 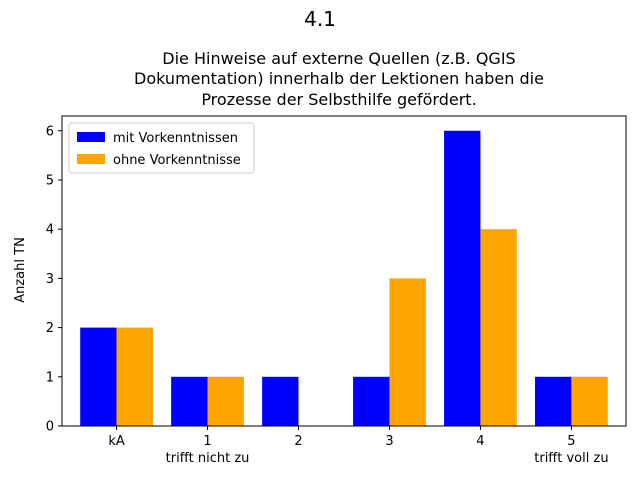 What do you see at coordinates (389, 441) in the screenshot?
I see `x-tick-label-3: 3` at bounding box center [389, 441].